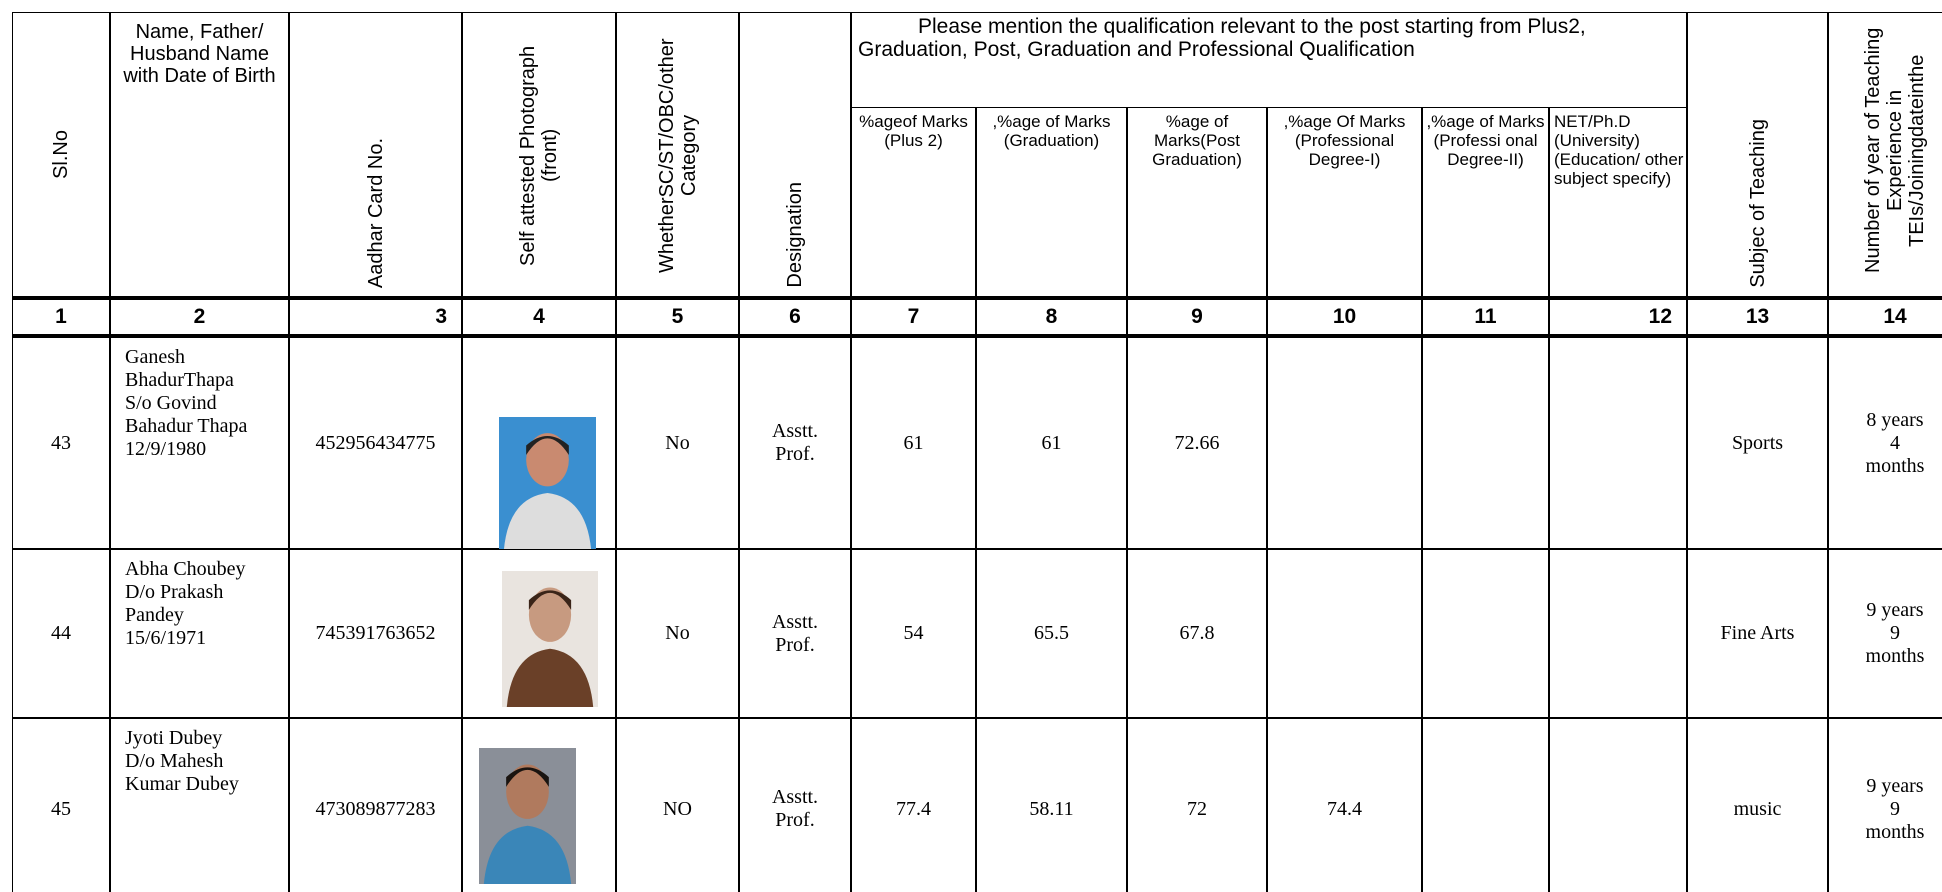 This screenshot has width=1942, height=892. Describe the element at coordinates (677, 808) in the screenshot. I see `cell-text: NO` at that location.